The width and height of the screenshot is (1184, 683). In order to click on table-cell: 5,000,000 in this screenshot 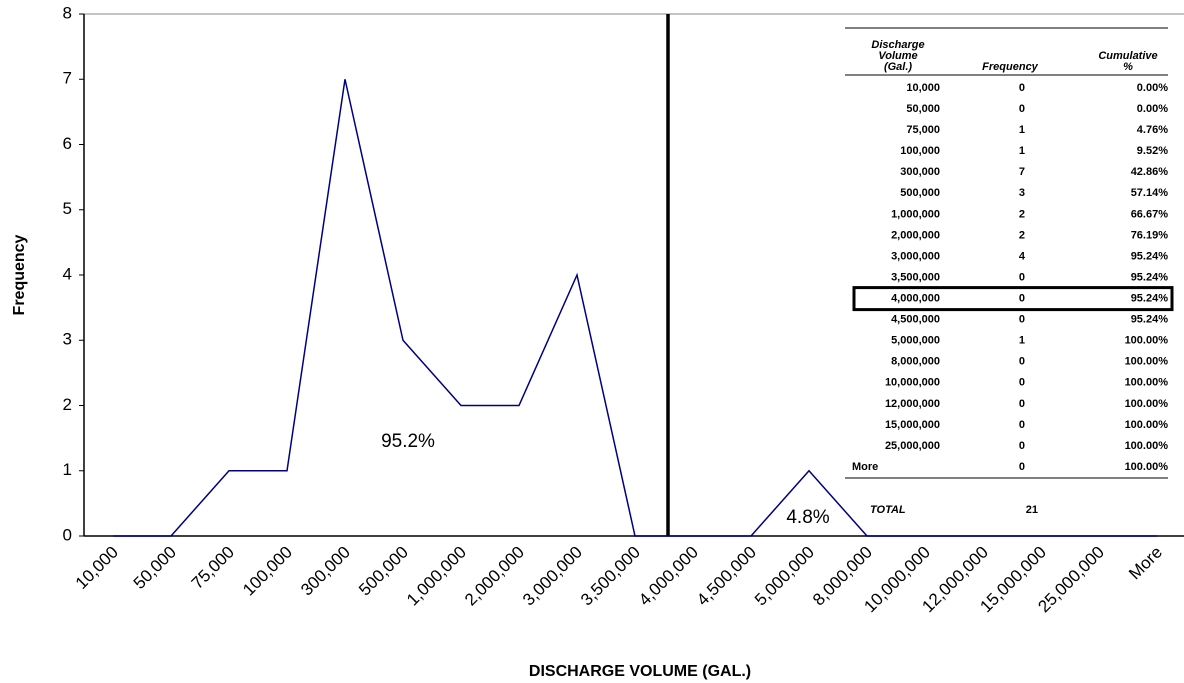, I will do `click(915, 341)`.